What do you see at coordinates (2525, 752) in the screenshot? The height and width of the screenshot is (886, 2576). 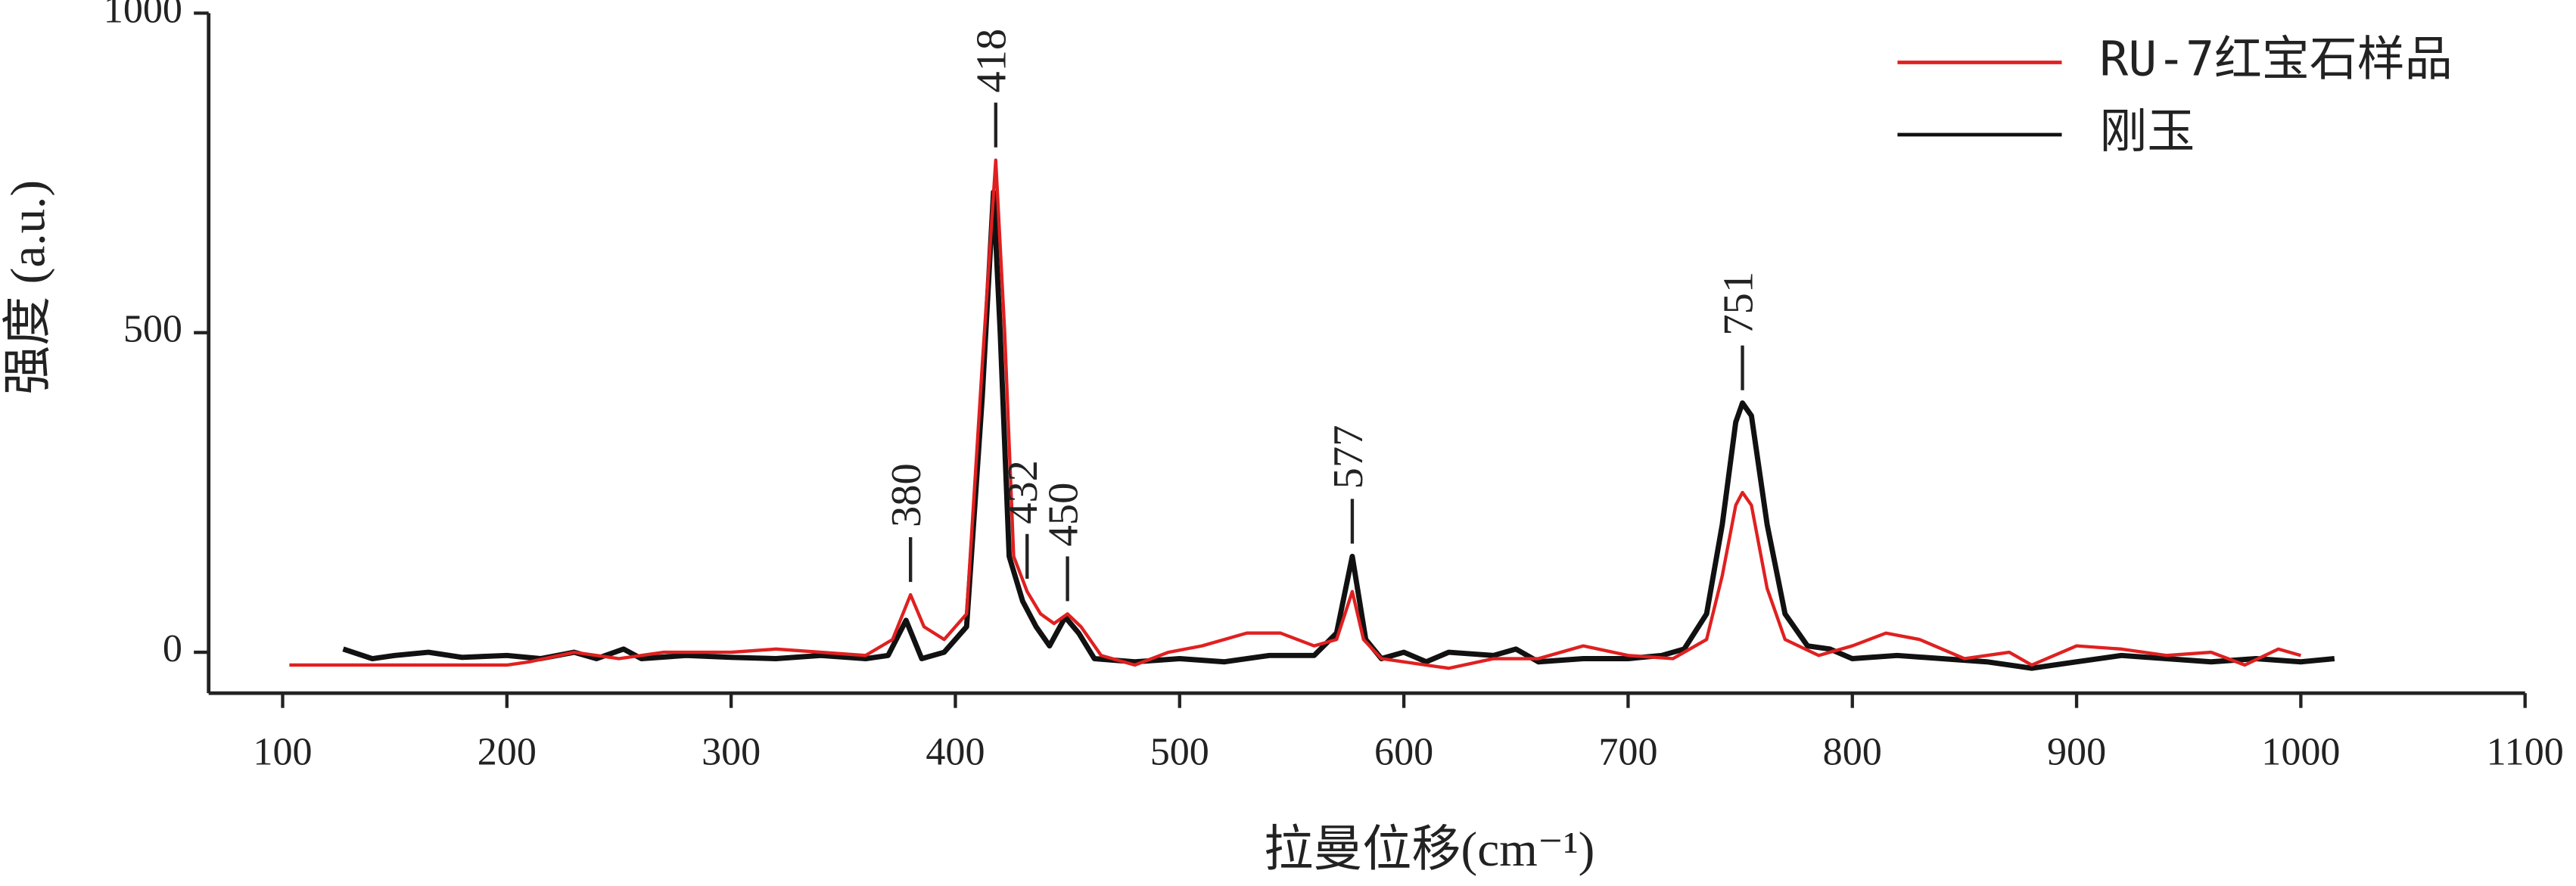 I see `x-tick-label: 1100` at bounding box center [2525, 752].